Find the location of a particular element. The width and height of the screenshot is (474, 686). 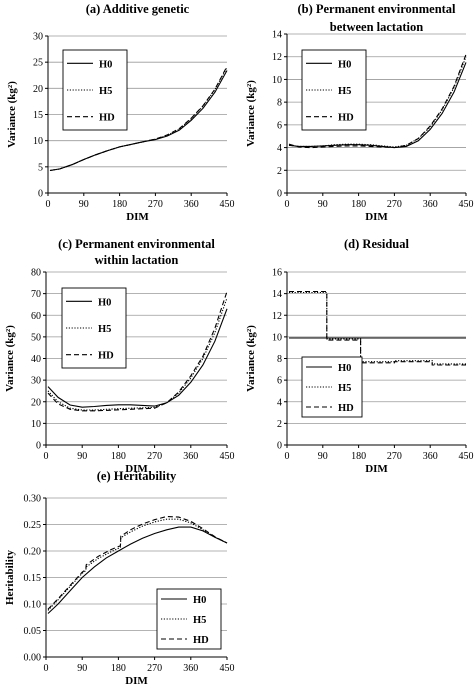

y-tick-label: 0.30 is located at coordinates (33, 499).